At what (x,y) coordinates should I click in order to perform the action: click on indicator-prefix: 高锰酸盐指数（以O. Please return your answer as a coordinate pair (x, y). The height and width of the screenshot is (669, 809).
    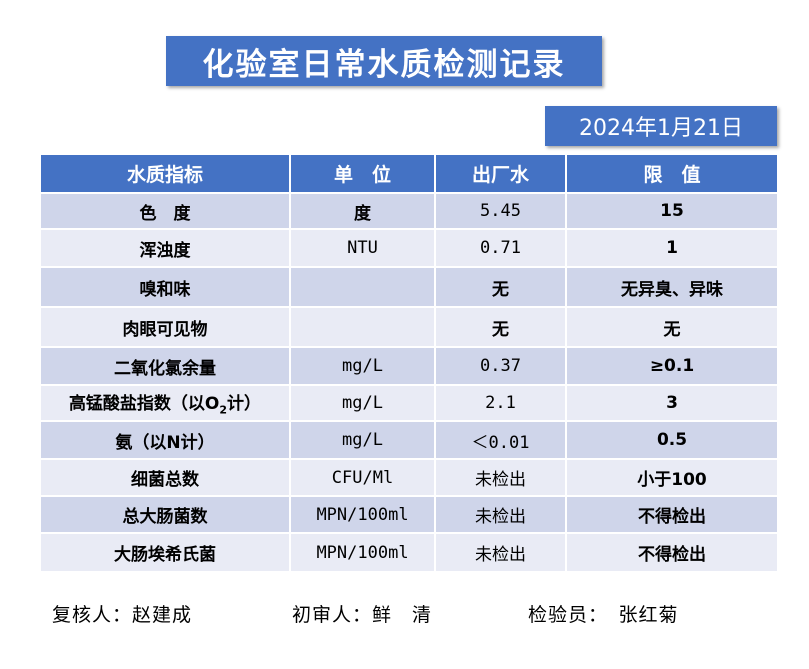
    Looking at the image, I should click on (144, 404).